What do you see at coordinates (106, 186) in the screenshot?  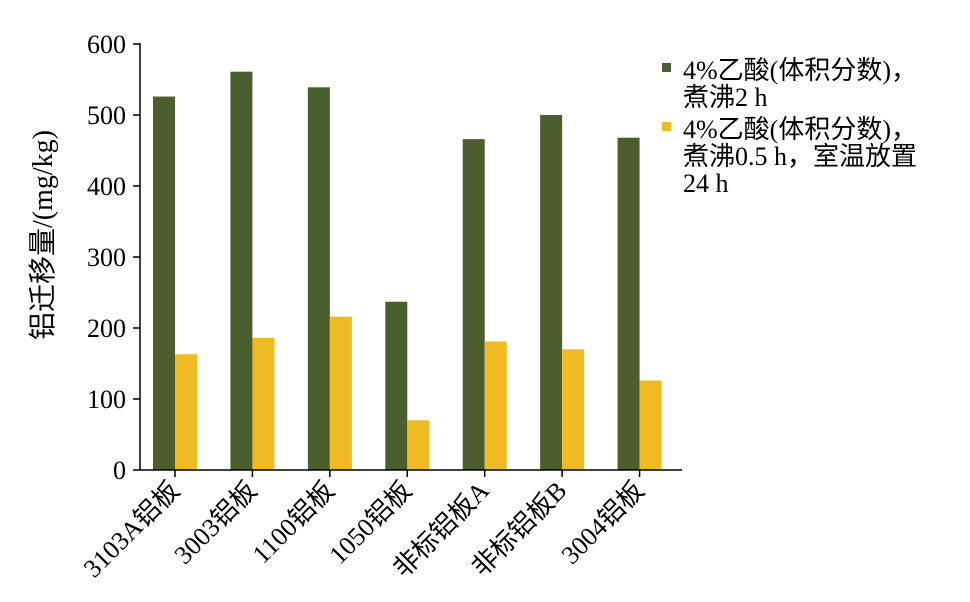 I see `y-tick-label: 400` at bounding box center [106, 186].